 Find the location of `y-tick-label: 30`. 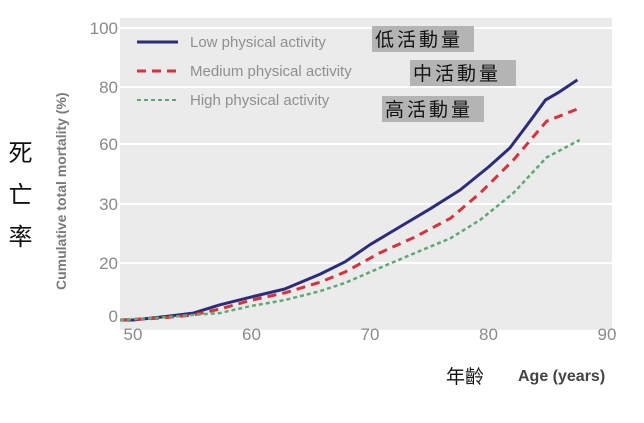

y-tick-label: 30 is located at coordinates (108, 204).